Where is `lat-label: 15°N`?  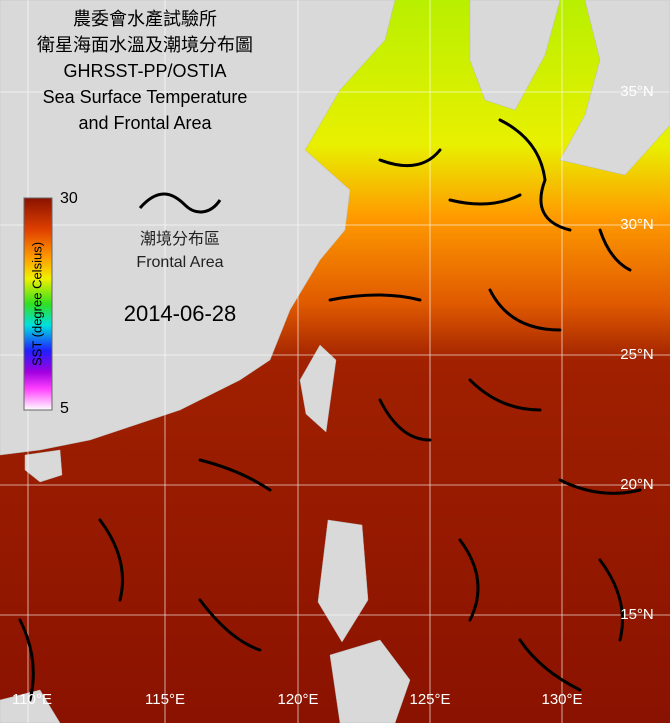
lat-label: 15°N is located at coordinates (637, 614).